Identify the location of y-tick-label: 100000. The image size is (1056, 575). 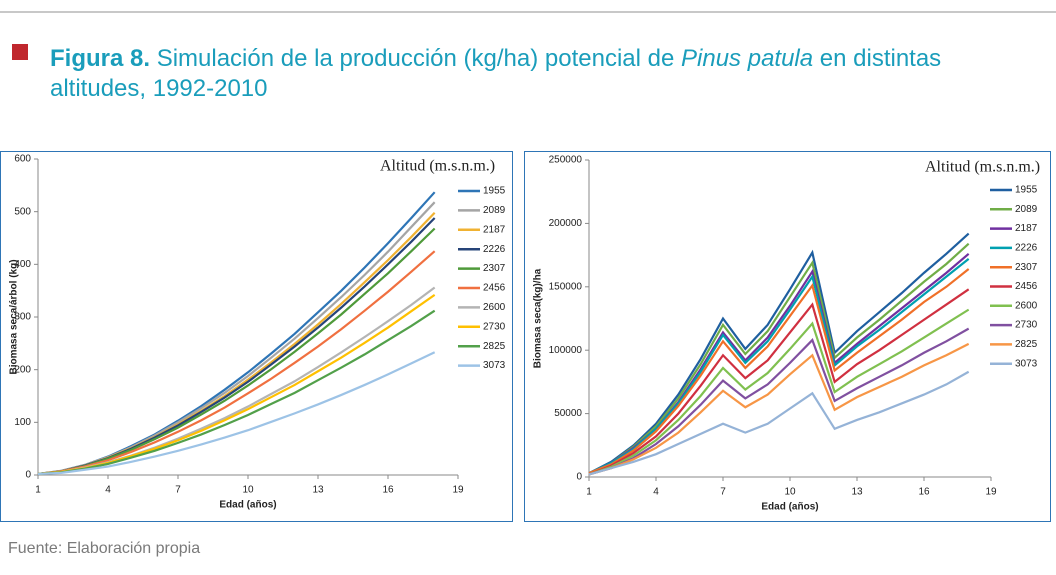
(566, 350).